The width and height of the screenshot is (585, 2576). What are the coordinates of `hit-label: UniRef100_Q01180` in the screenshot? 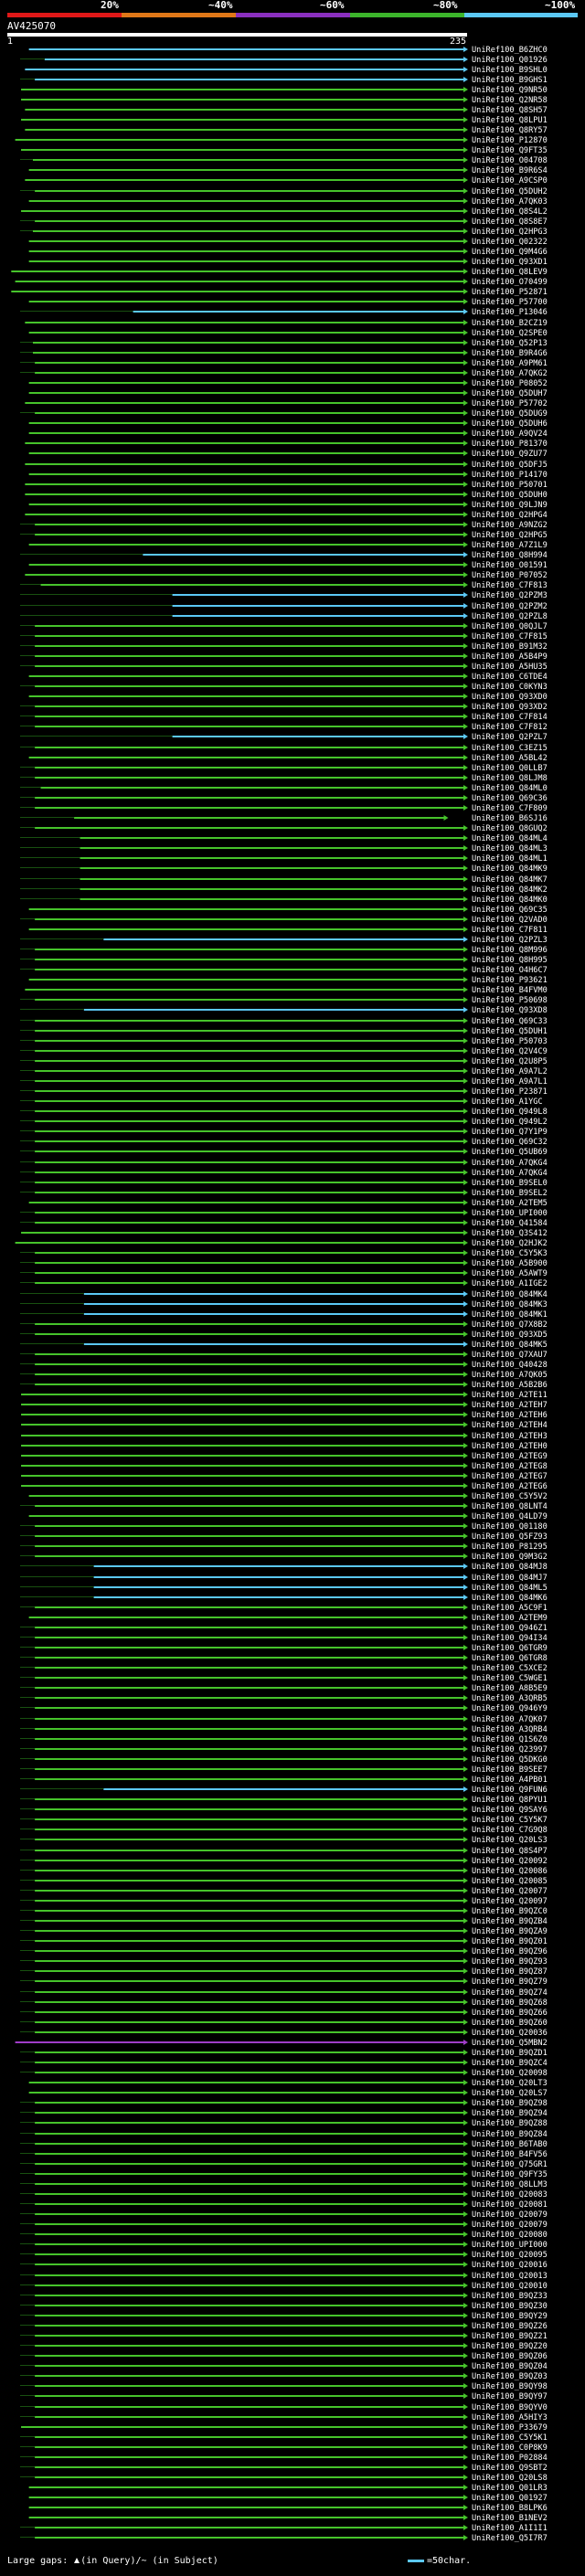 It's located at (510, 1527).